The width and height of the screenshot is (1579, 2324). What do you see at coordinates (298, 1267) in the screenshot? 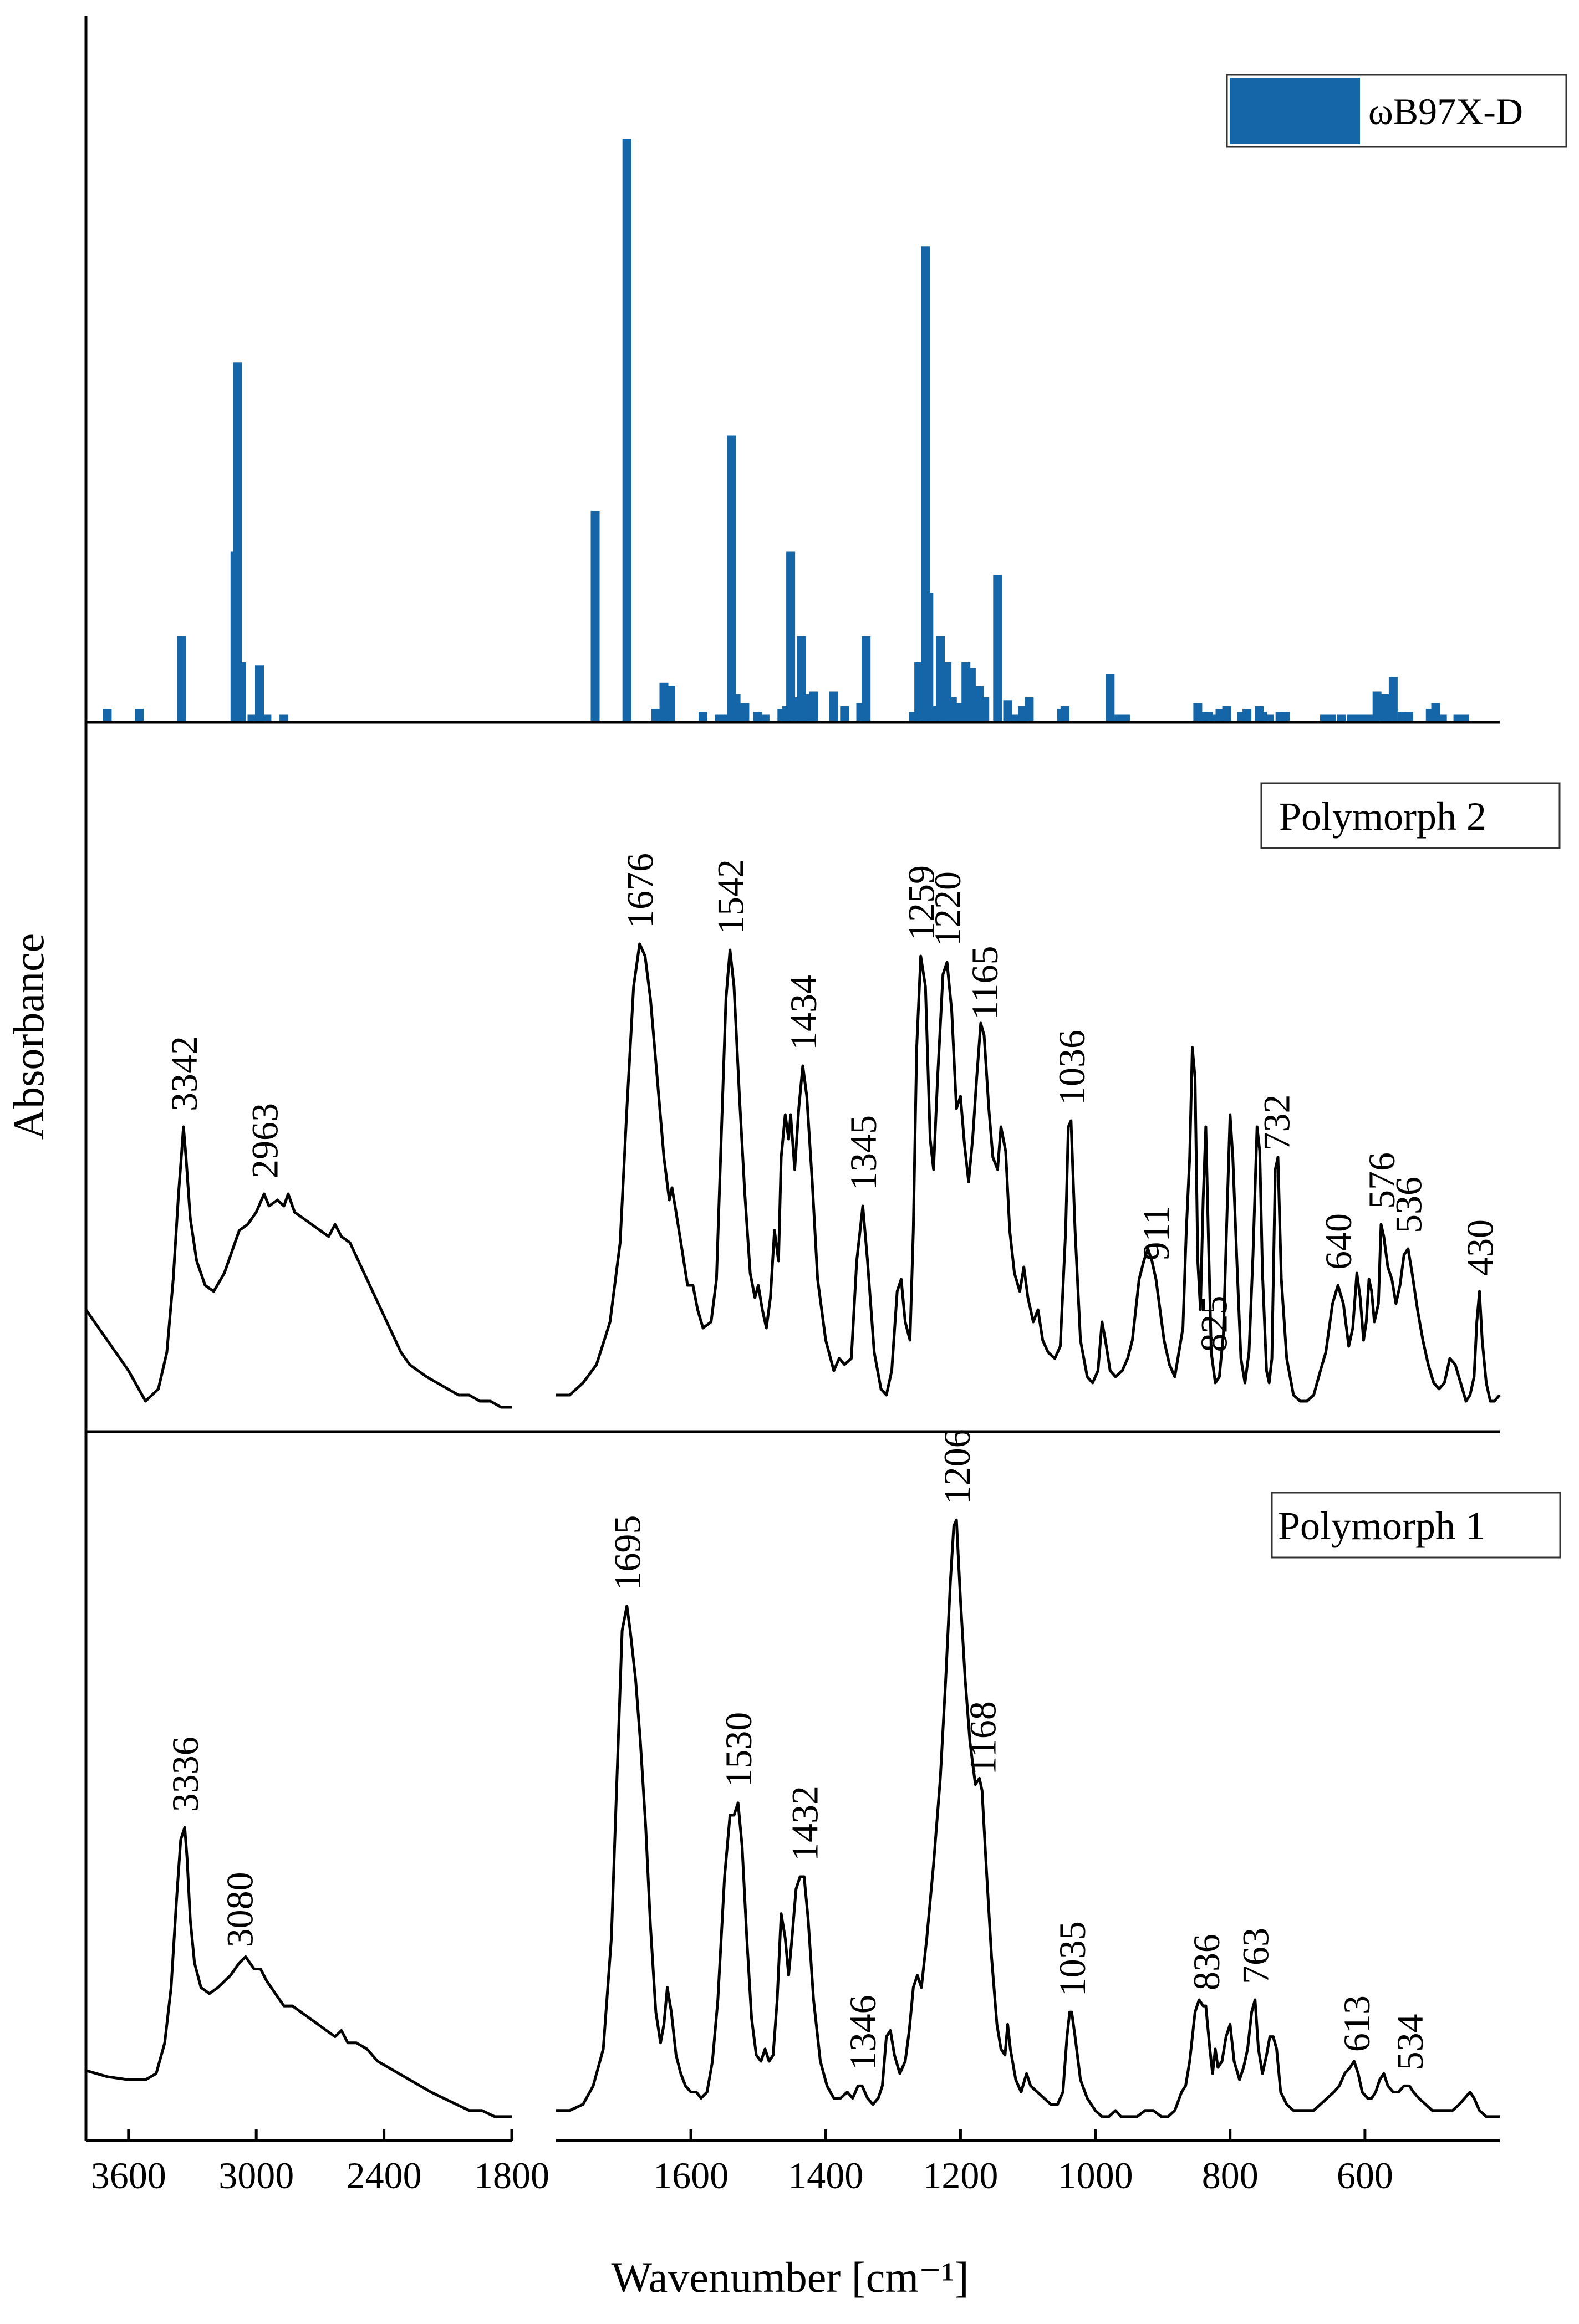
I see `polymorph-2-spectrum-left` at bounding box center [298, 1267].